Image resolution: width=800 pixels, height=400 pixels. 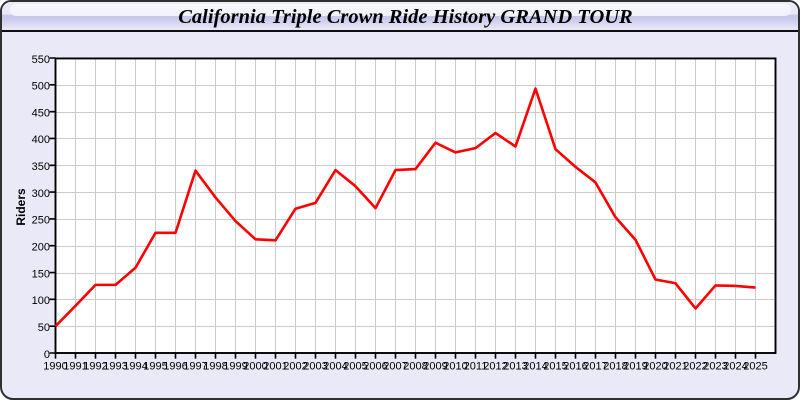 What do you see at coordinates (95, 367) in the screenshot?
I see `svg-text: 1992` at bounding box center [95, 367].